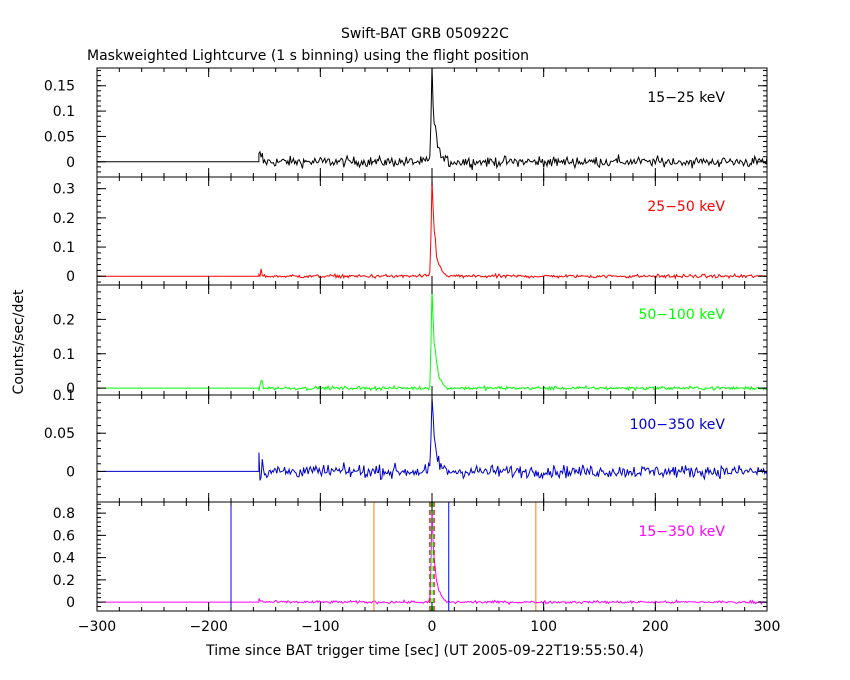  I want to click on chart-title: Swift-BAT GRB 050922C, so click(425, 34).